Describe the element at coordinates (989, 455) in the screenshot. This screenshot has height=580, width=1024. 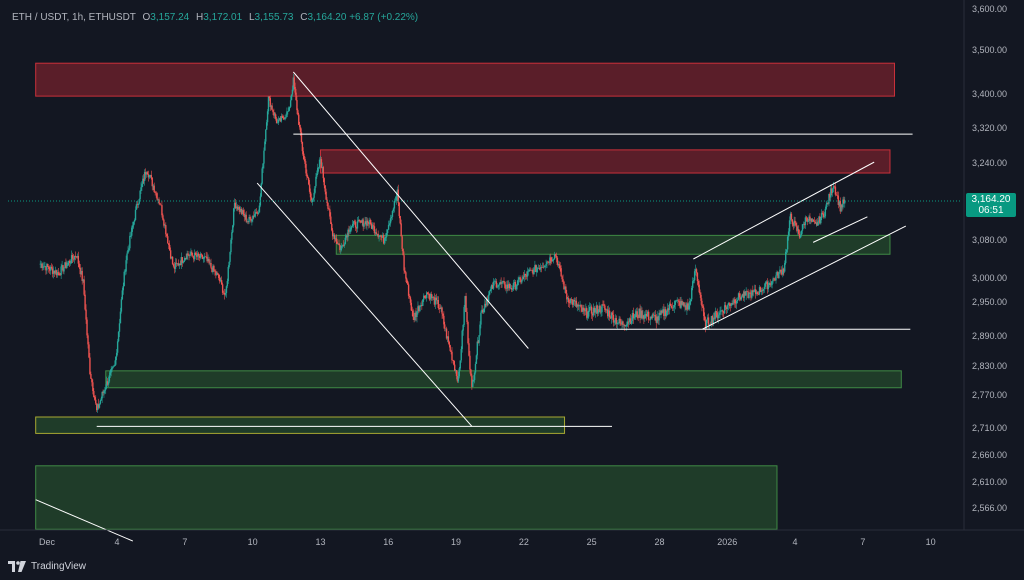
I see `price-axis-label: 2,660.00` at that location.